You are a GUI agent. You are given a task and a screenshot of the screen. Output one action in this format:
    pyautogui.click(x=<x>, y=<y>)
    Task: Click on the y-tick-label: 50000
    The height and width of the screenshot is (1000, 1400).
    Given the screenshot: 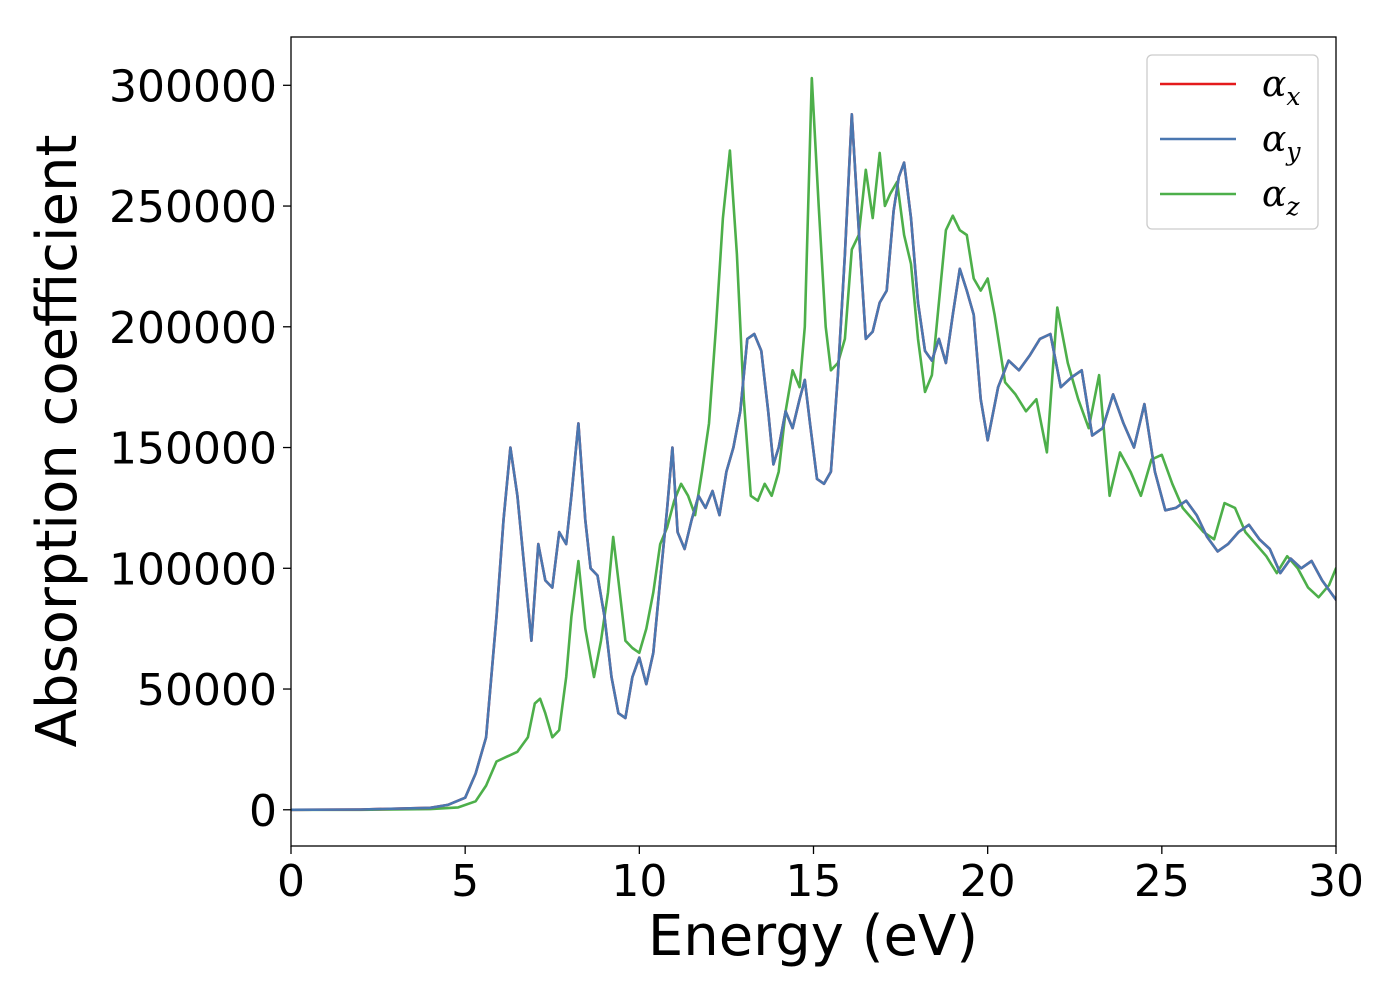 What is the action you would take?
    pyautogui.click(x=207, y=690)
    